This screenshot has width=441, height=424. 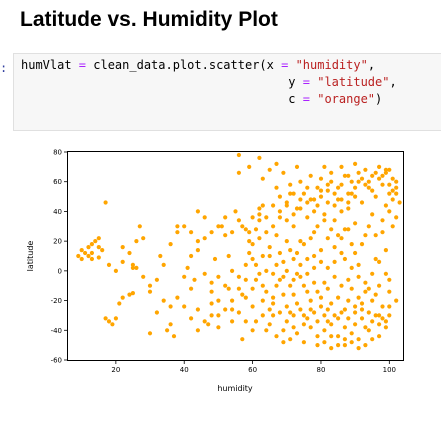 What do you see at coordinates (184, 370) in the screenshot?
I see `x-tick-label: 40` at bounding box center [184, 370].